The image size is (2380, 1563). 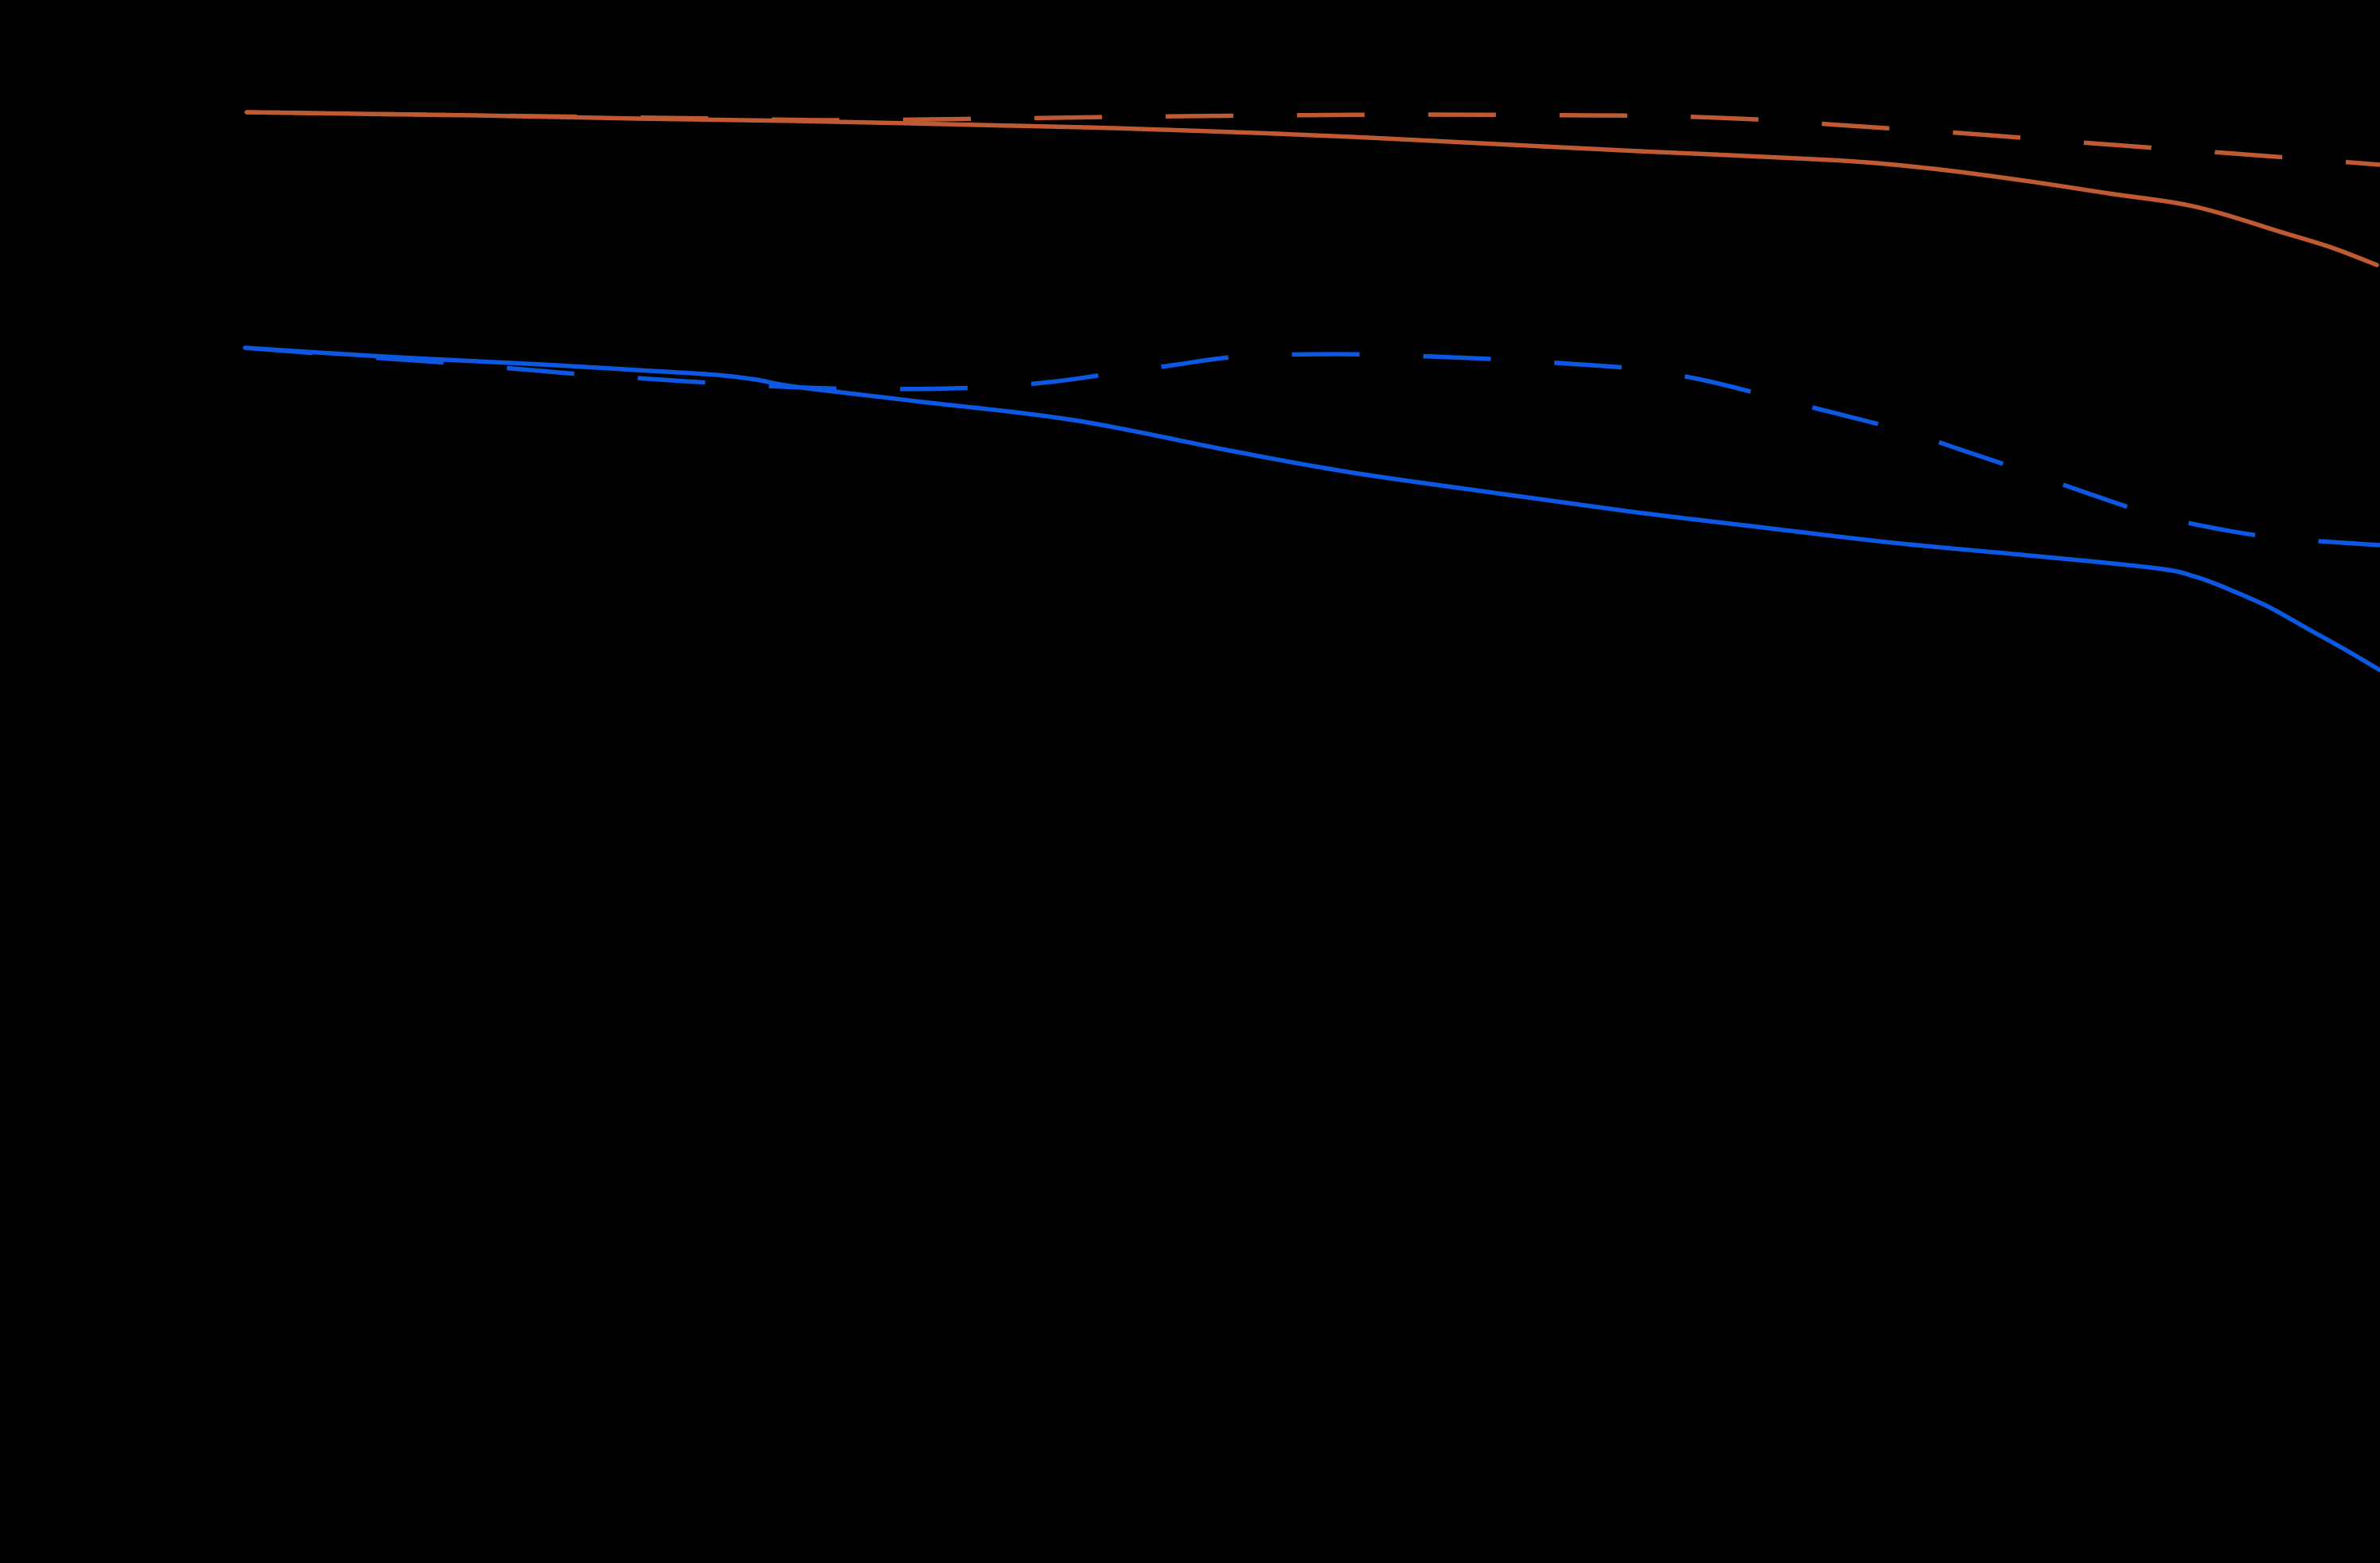 I want to click on orange-solid-line, so click(x=1311, y=188).